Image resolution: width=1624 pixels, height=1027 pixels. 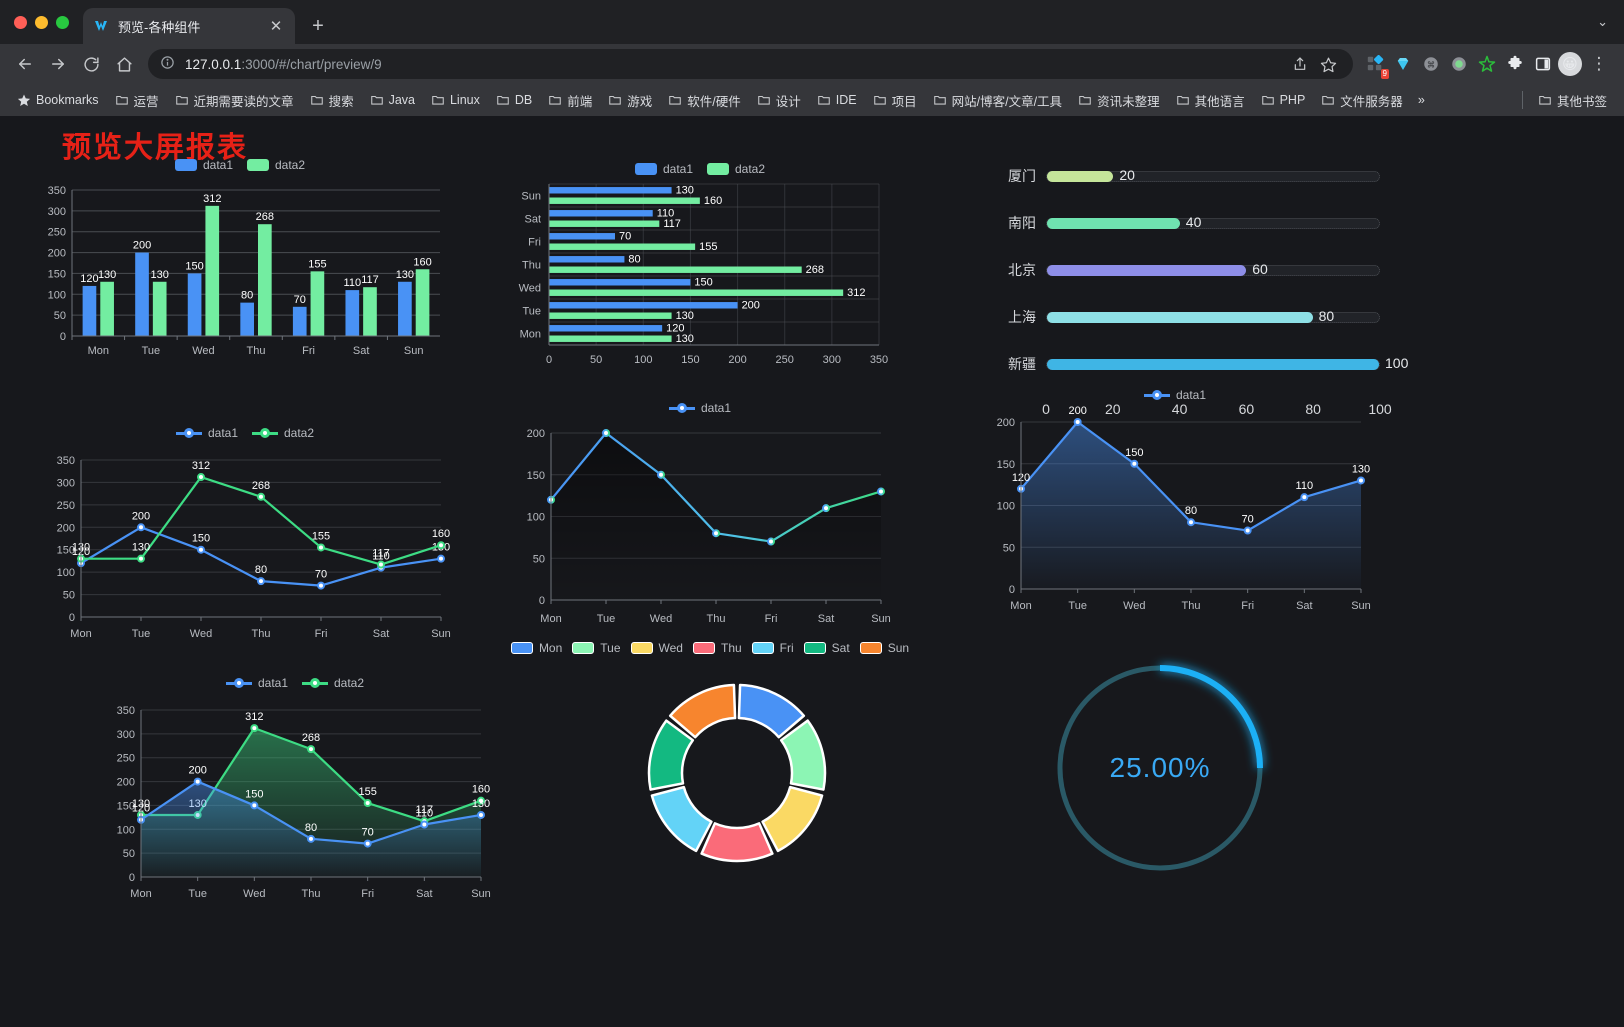 What do you see at coordinates (1328, 64) in the screenshot?
I see `bookmark-star-icon` at bounding box center [1328, 64].